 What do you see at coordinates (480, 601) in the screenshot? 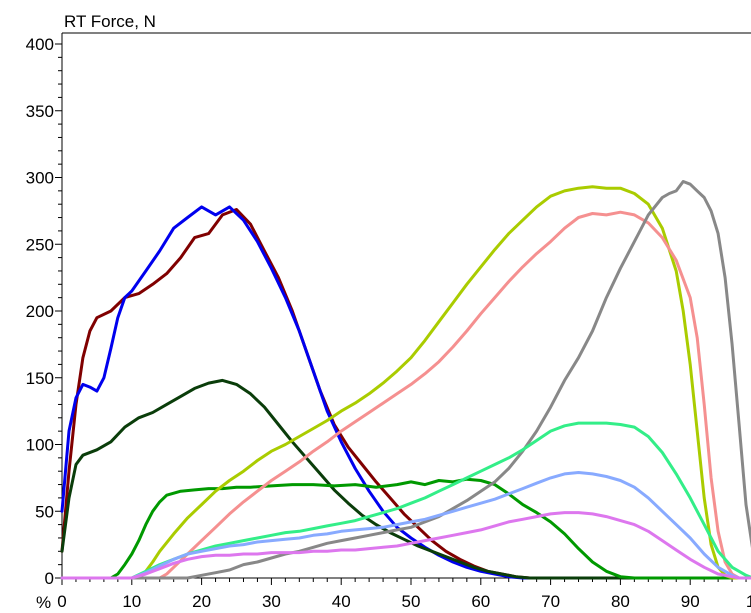
I see `x-tick-label: 60` at bounding box center [480, 601].